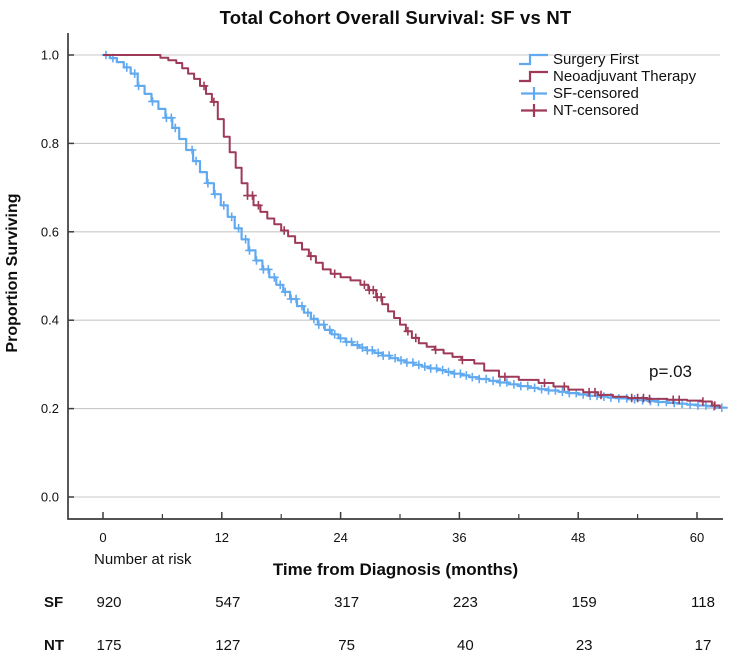  What do you see at coordinates (109, 645) in the screenshot?
I see `risk-count: 175` at bounding box center [109, 645].